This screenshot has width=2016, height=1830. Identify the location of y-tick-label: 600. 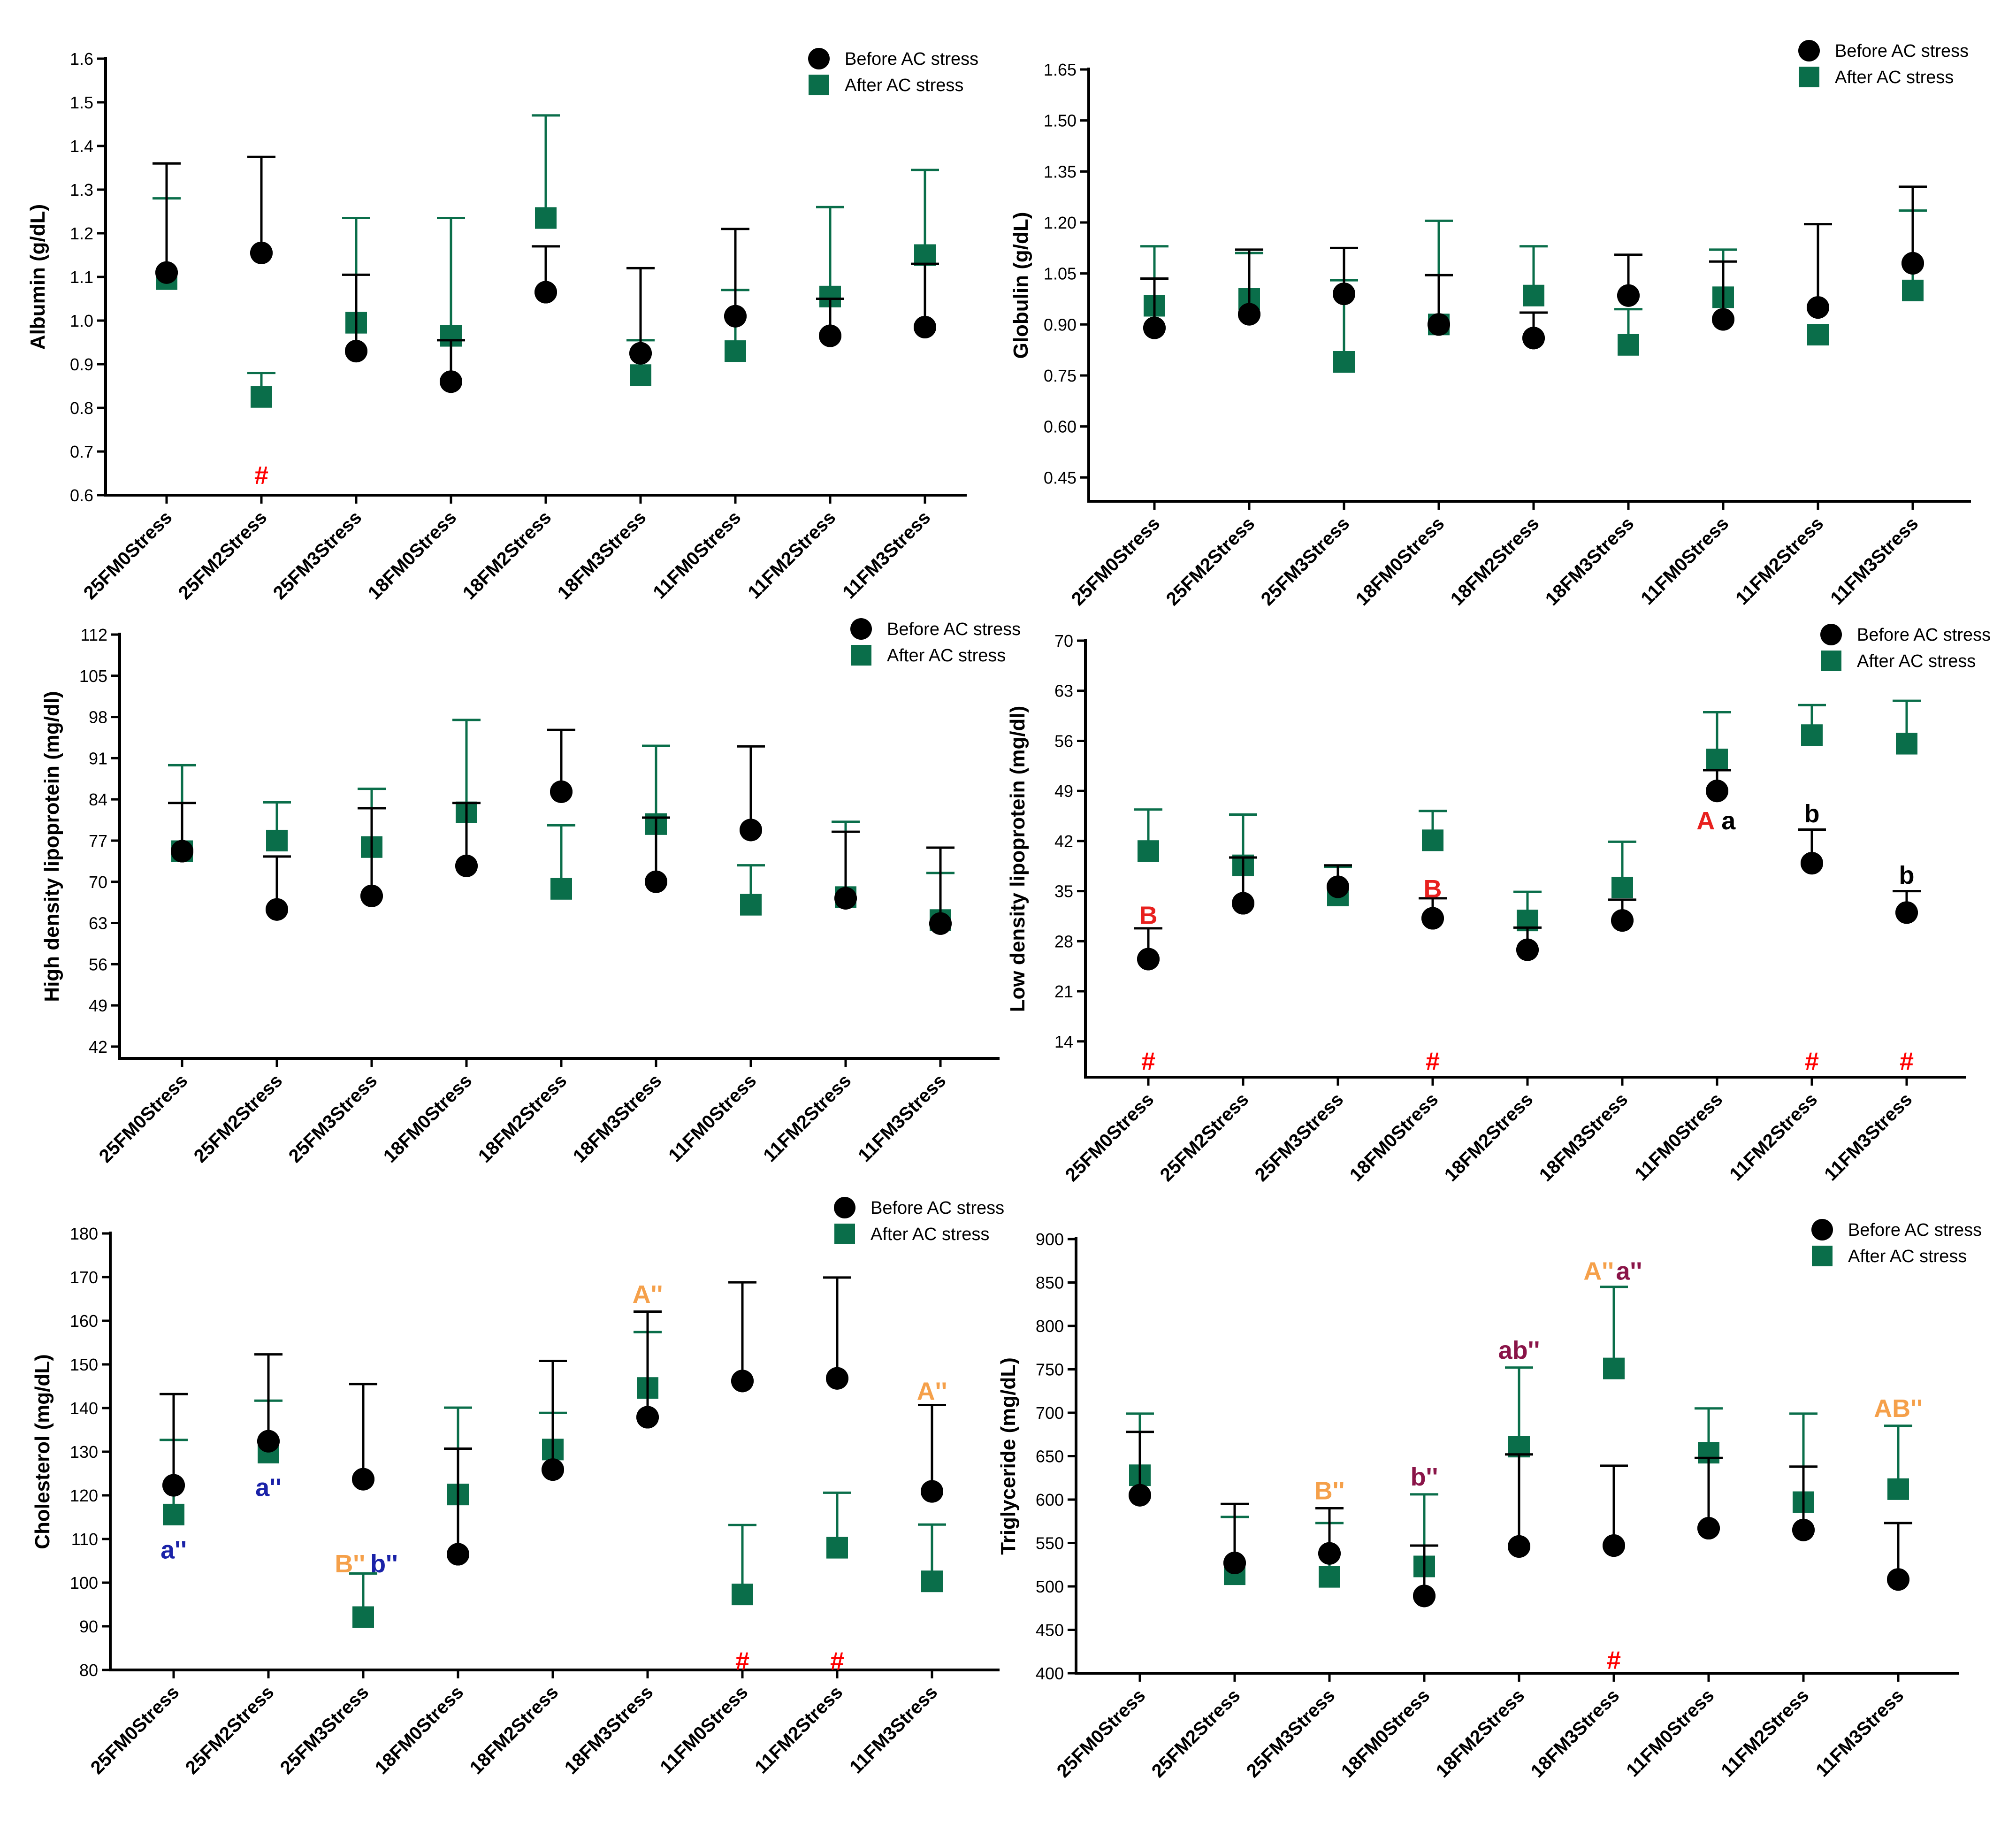
(1050, 1499).